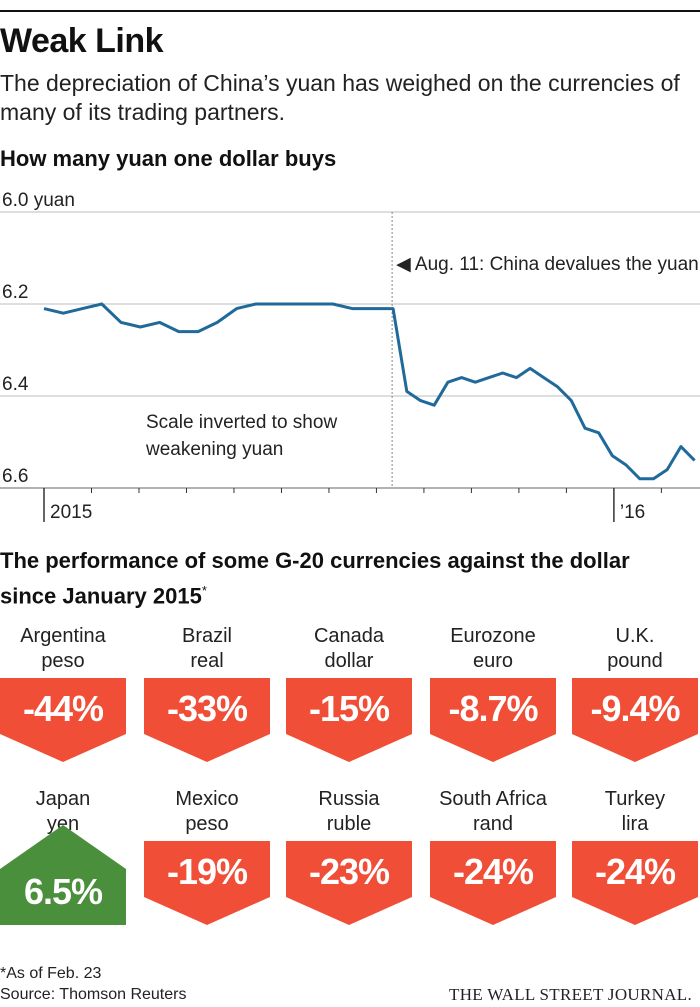 This screenshot has height=1007, width=700. I want to click on currency-country: Eurozone, so click(493, 636).